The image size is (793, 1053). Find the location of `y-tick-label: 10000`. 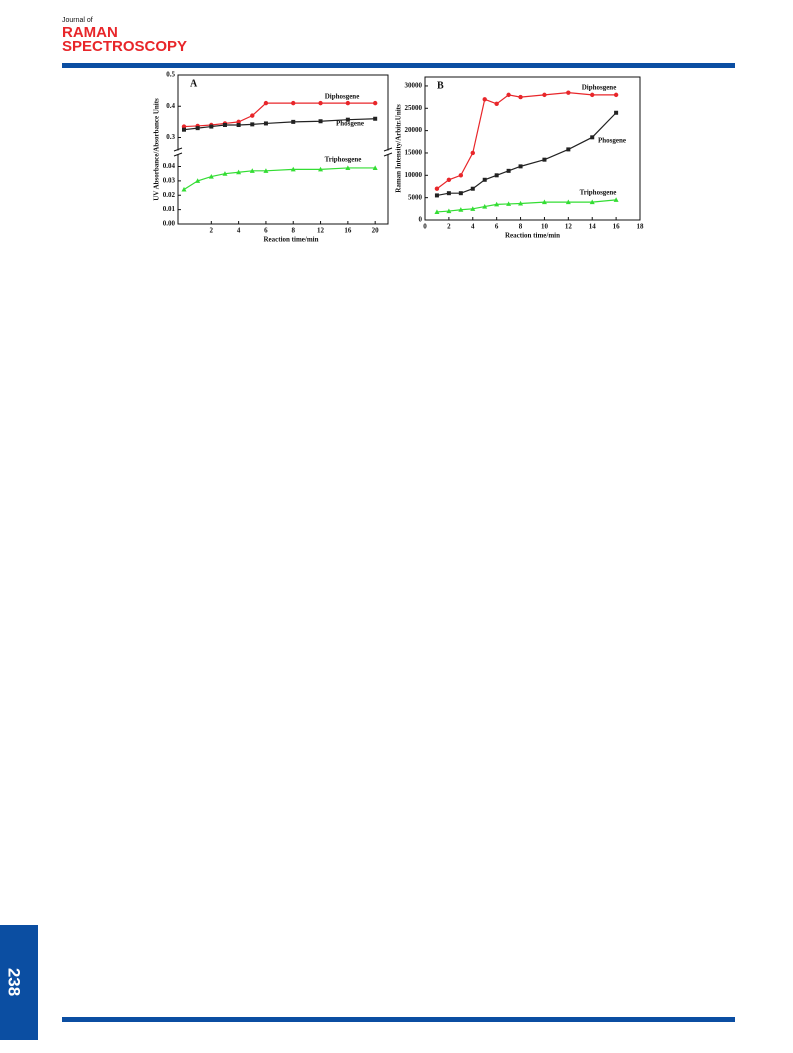

y-tick-label: 10000 is located at coordinates (414, 175).